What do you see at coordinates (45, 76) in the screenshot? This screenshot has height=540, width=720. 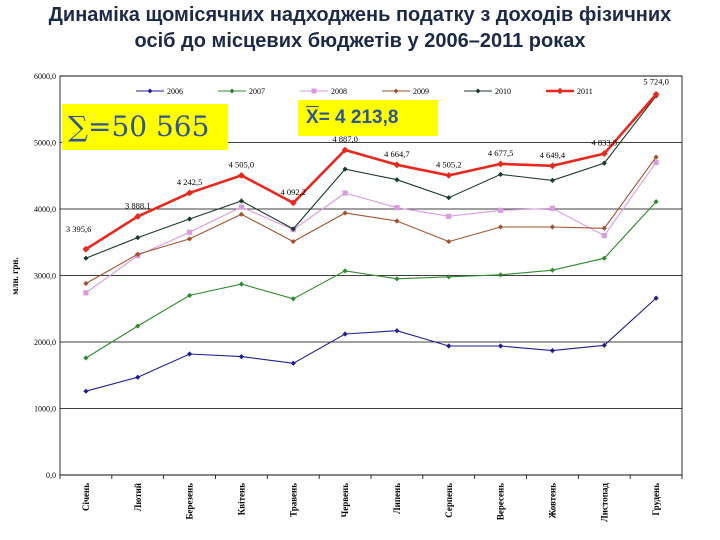 I see `y-tick-label: 6000,0` at bounding box center [45, 76].